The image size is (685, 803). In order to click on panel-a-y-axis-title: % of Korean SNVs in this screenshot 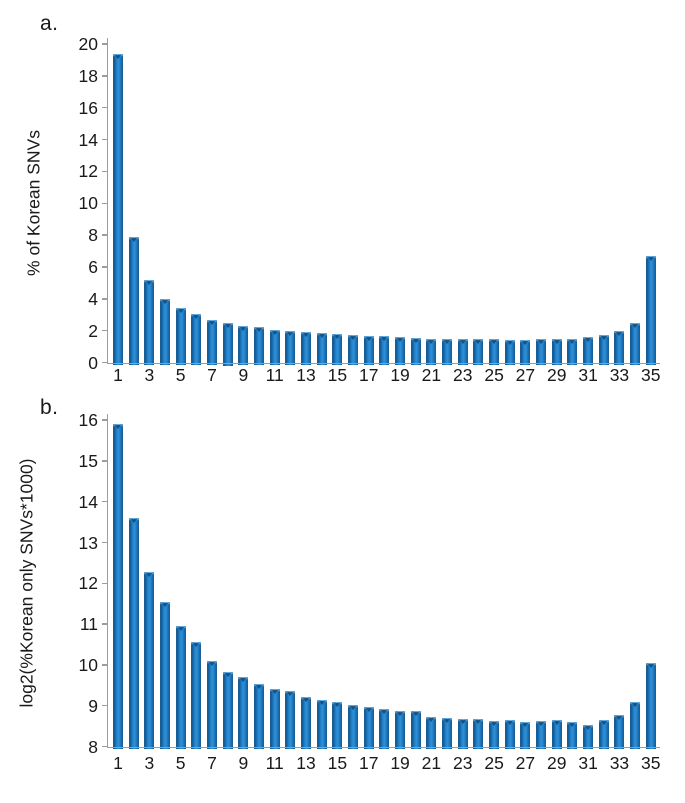, I will do `click(33, 203)`.